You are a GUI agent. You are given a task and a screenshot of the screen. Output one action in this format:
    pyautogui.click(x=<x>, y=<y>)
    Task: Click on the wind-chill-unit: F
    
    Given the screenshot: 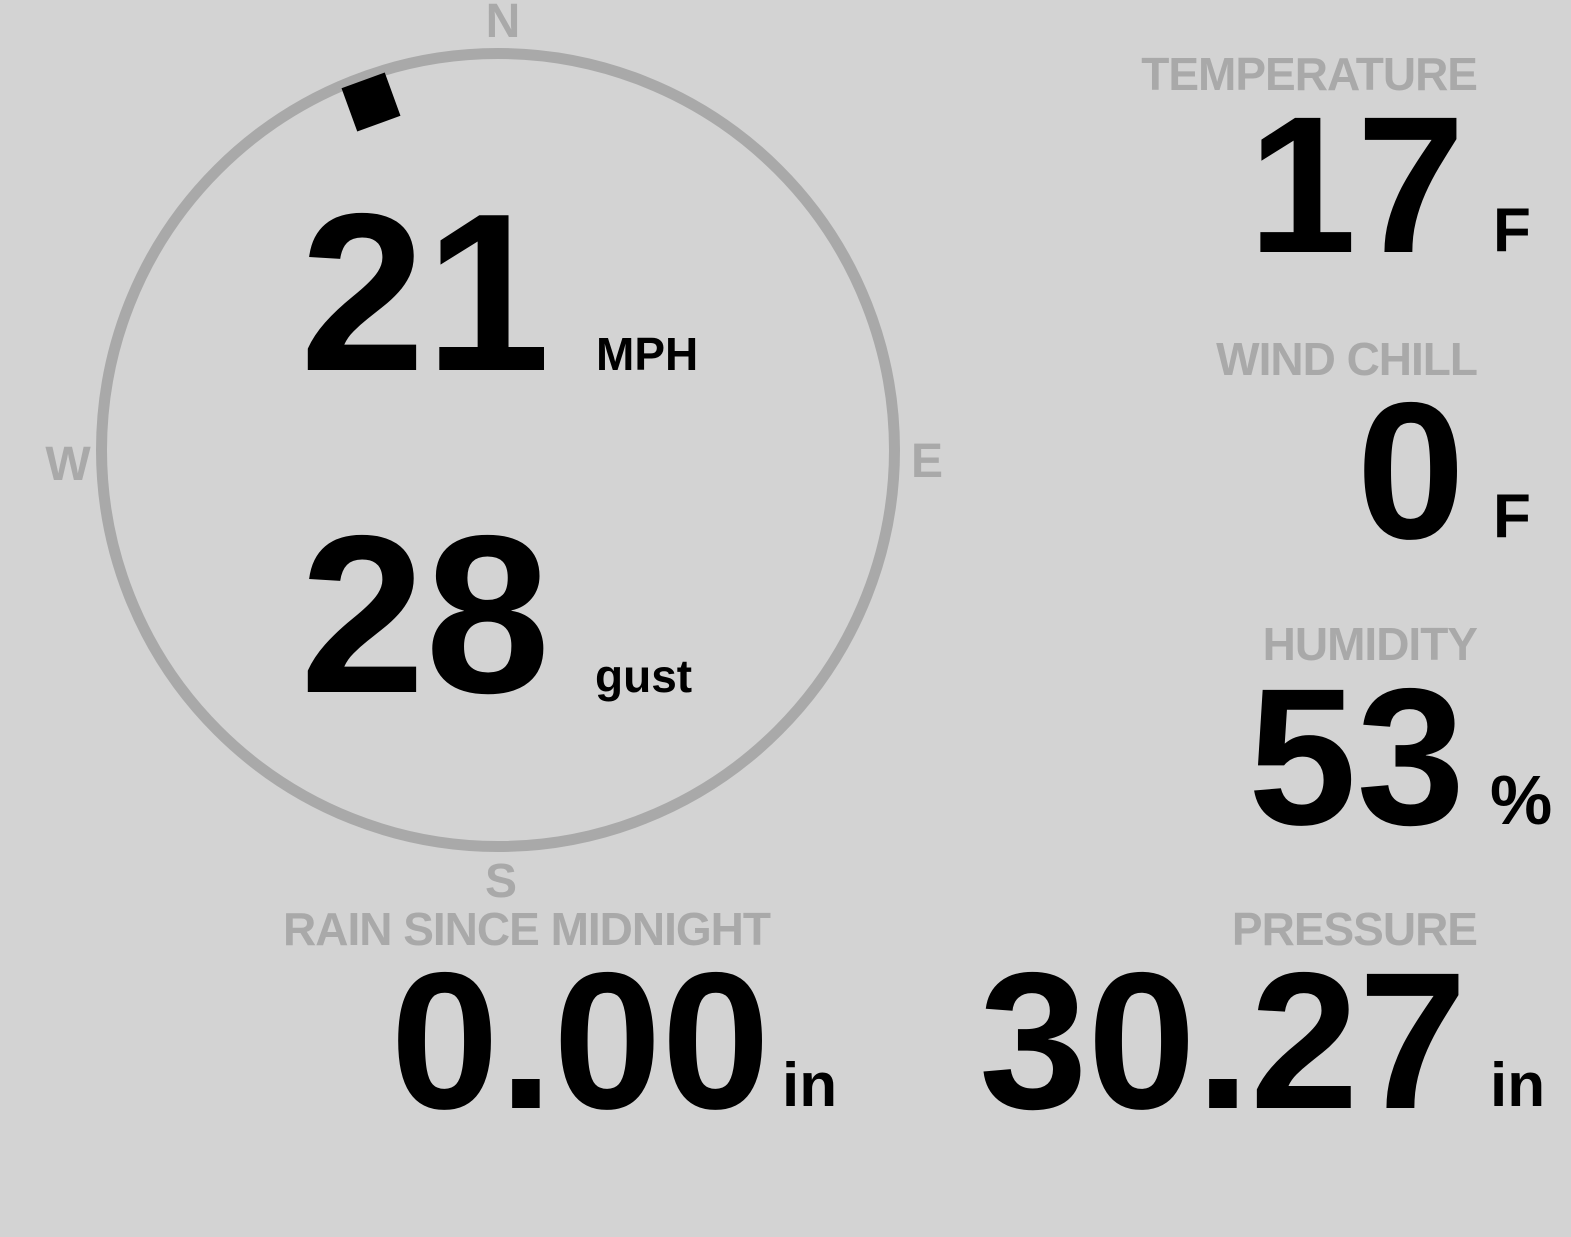 What is the action you would take?
    pyautogui.click(x=1512, y=516)
    